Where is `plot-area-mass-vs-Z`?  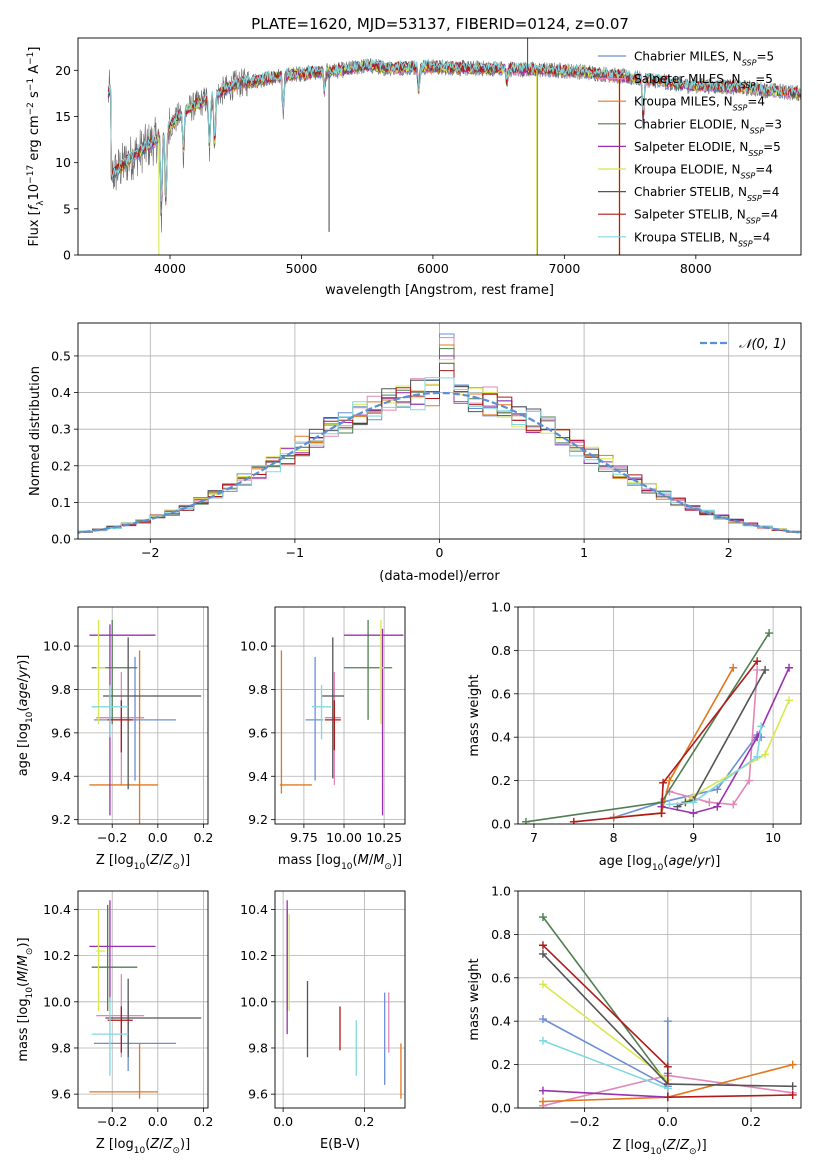 plot-area-mass-vs-Z is located at coordinates (145, 999).